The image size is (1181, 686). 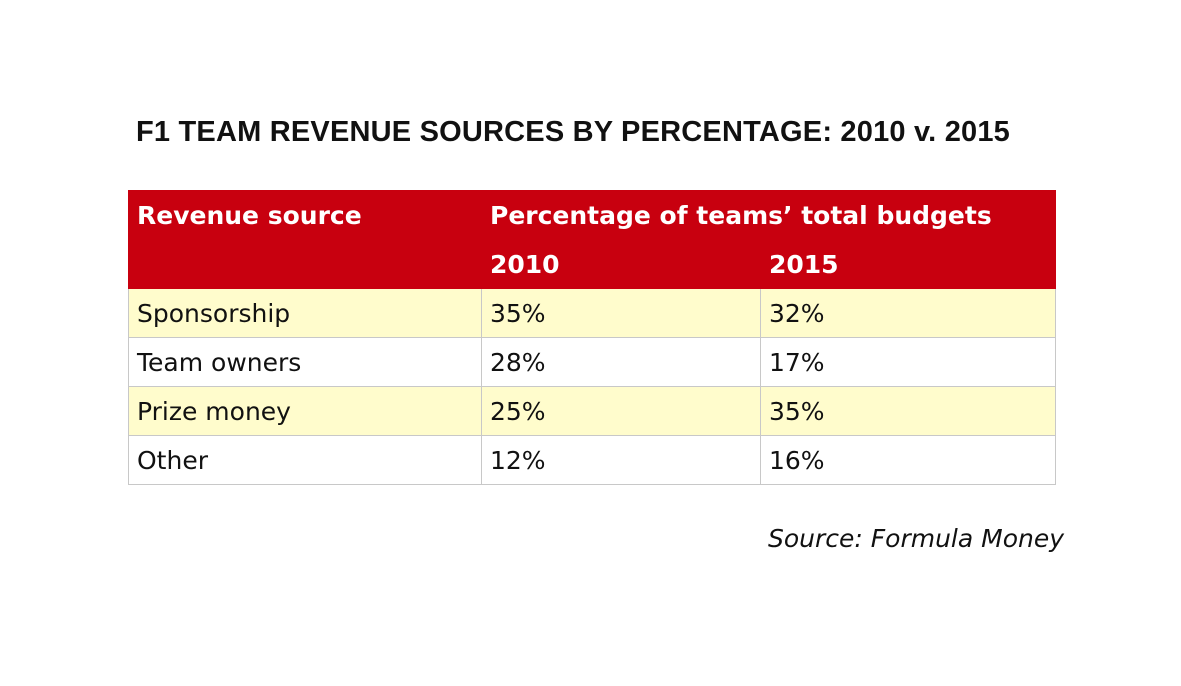 What do you see at coordinates (908, 460) in the screenshot?
I see `cell-2015: 16%` at bounding box center [908, 460].